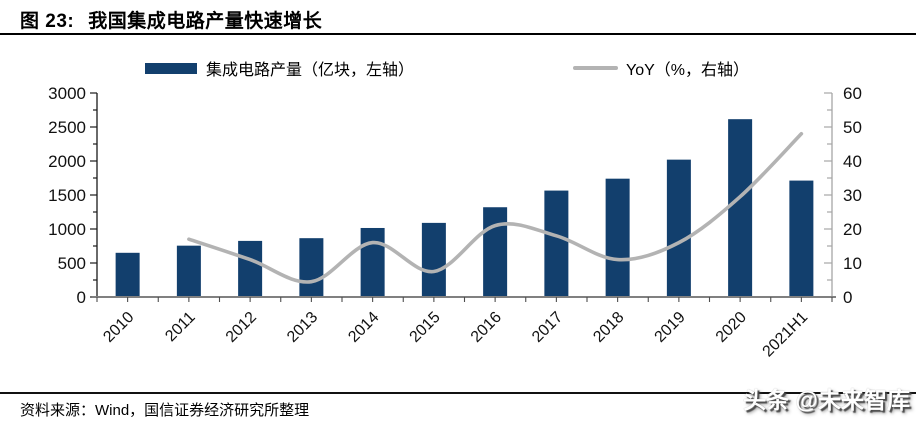 The height and width of the screenshot is (427, 916). I want to click on figure-title: 图 23: 我国集成电路产量快速增长, so click(171, 19).